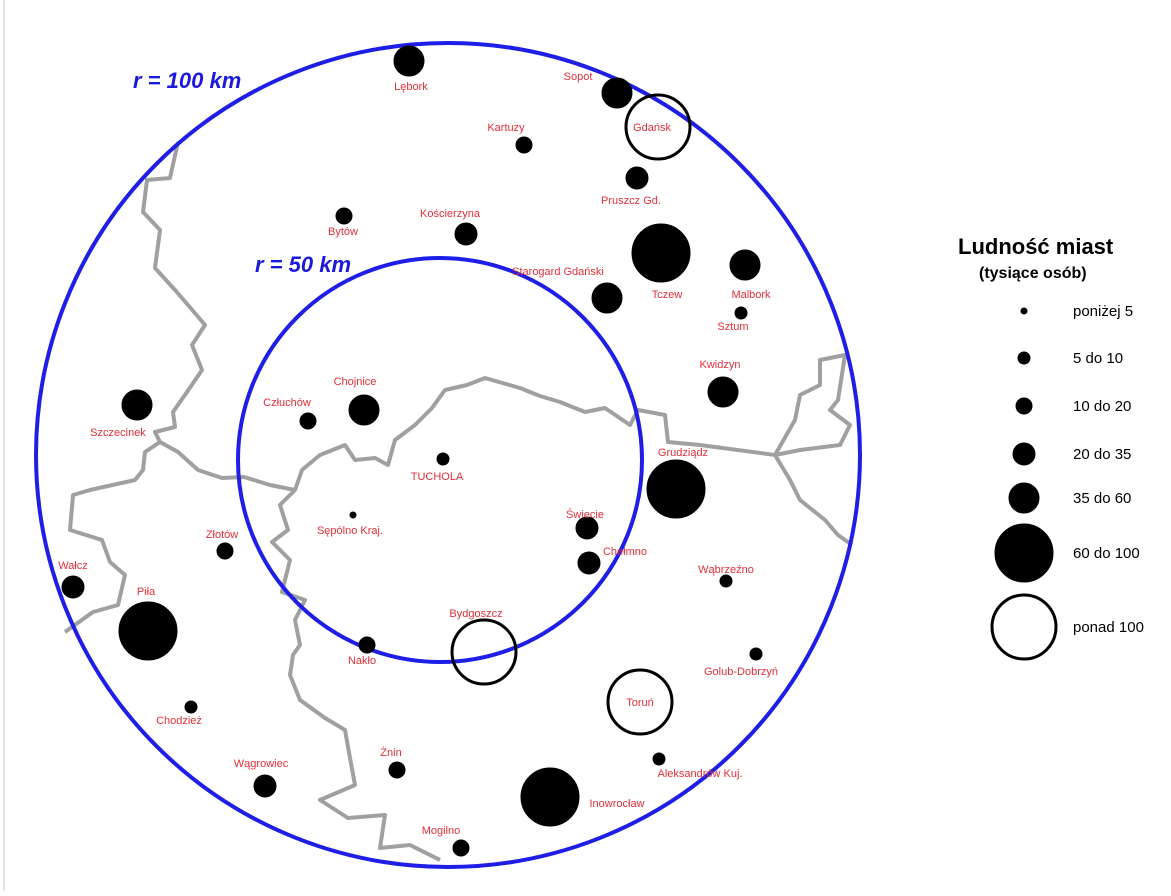  What do you see at coordinates (466, 234) in the screenshot?
I see `city-symbol-koscierzyna` at bounding box center [466, 234].